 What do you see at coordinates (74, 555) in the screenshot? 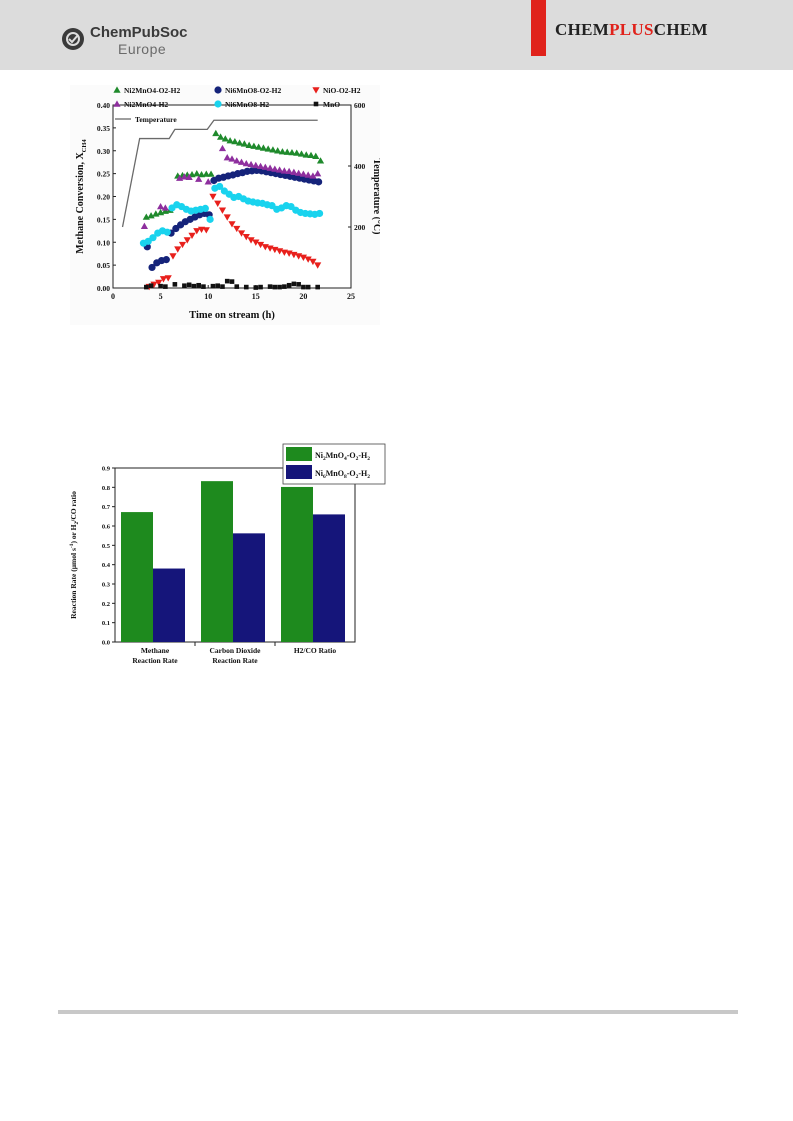
I see `y-axis-label: Reaction Rate (µmol s-1) or H2/CO ratio` at bounding box center [74, 555].